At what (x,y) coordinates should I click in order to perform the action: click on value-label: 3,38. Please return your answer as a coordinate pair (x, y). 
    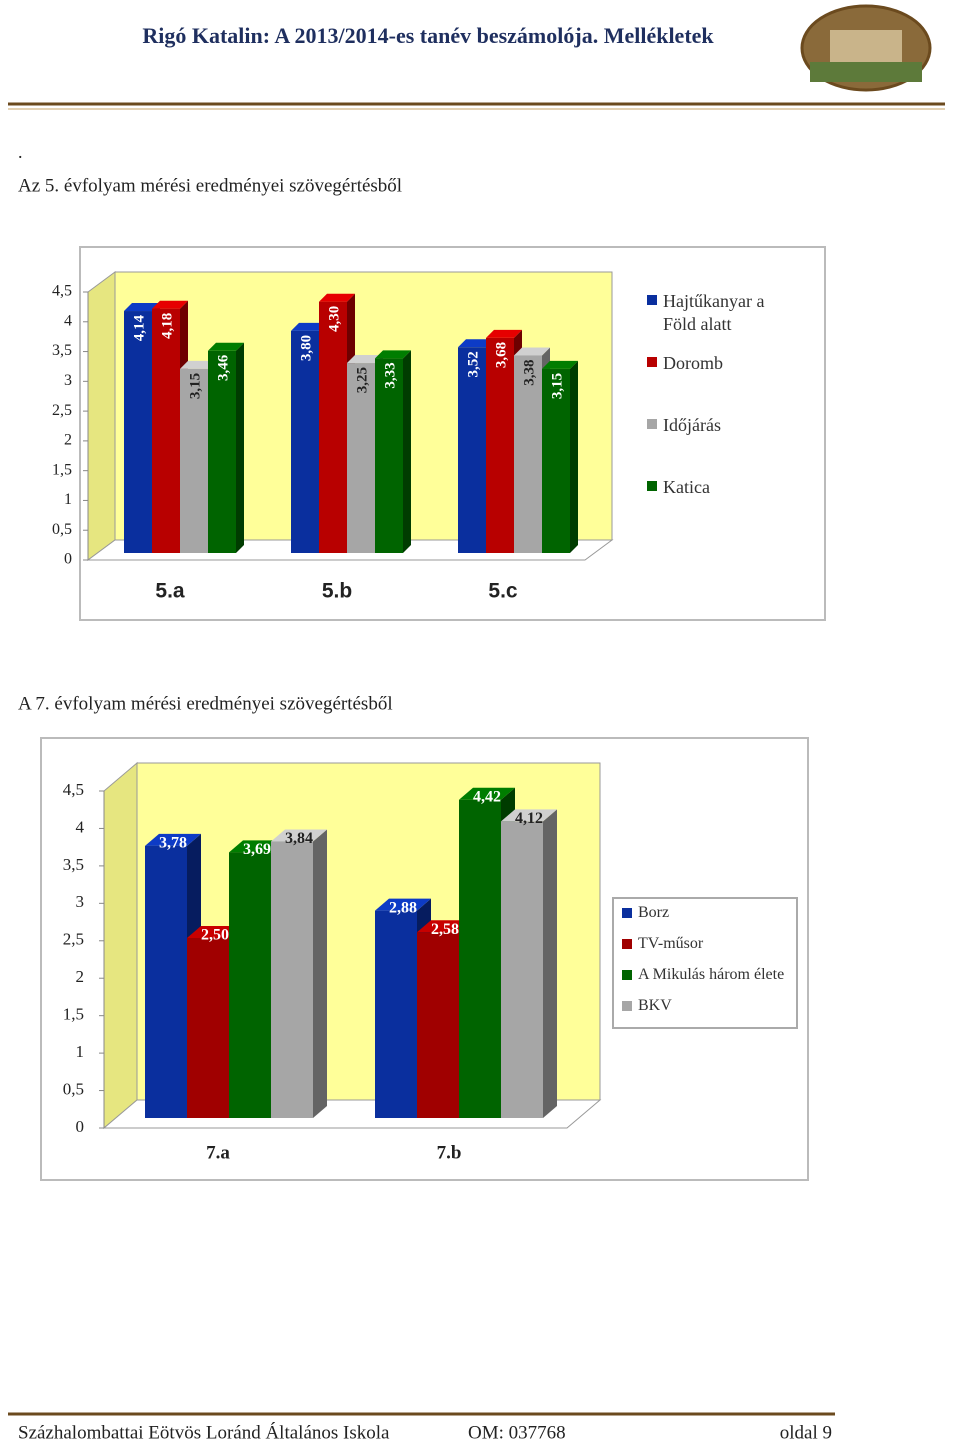
    Looking at the image, I should click on (529, 372).